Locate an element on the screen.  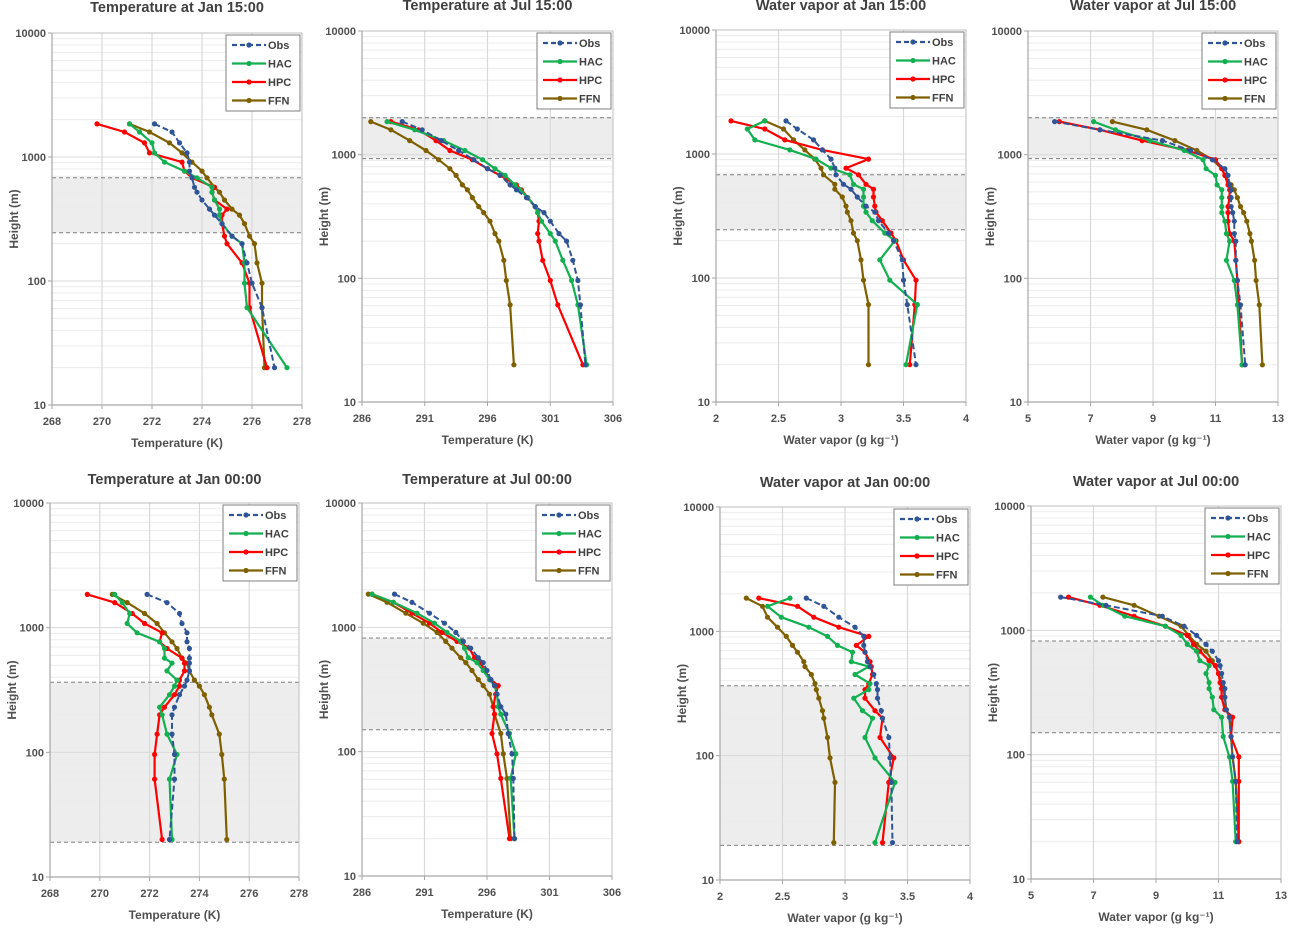
x-axis-label: Water vapor (g kg⁻¹) is located at coordinates (1152, 440).